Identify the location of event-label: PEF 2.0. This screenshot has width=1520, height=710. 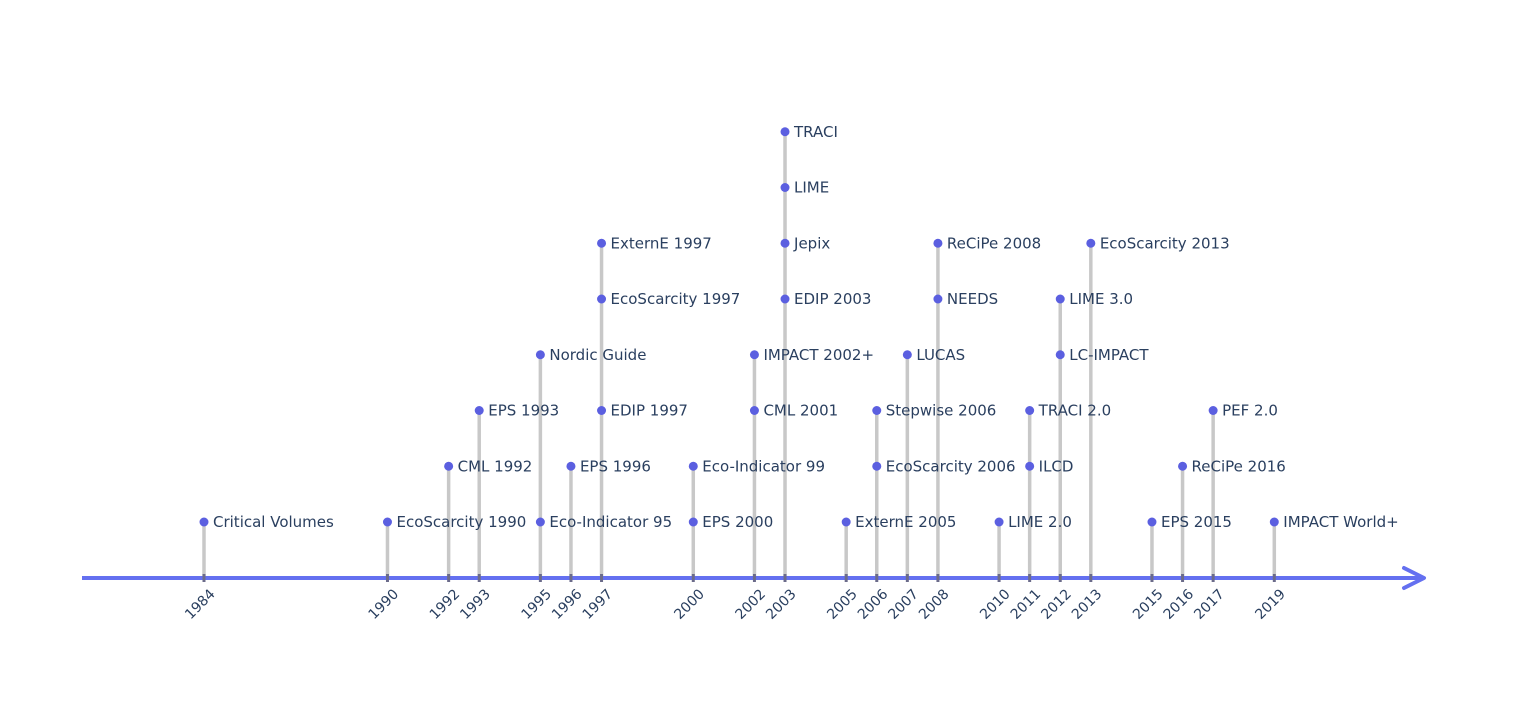
(1250, 411).